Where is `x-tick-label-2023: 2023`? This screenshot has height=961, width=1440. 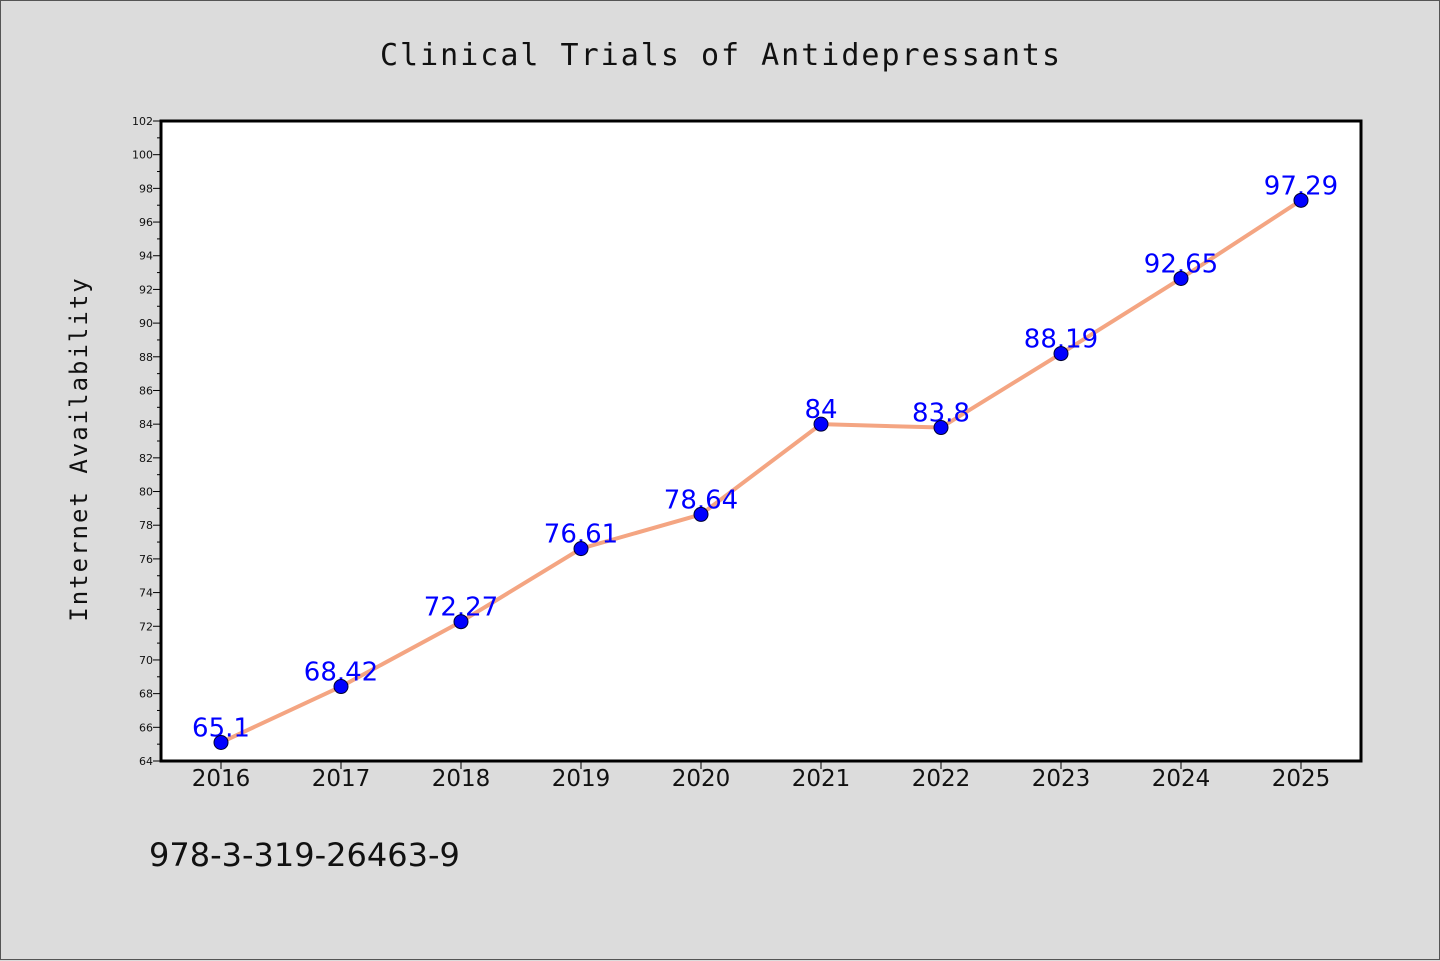
x-tick-label-2023: 2023 is located at coordinates (1061, 779).